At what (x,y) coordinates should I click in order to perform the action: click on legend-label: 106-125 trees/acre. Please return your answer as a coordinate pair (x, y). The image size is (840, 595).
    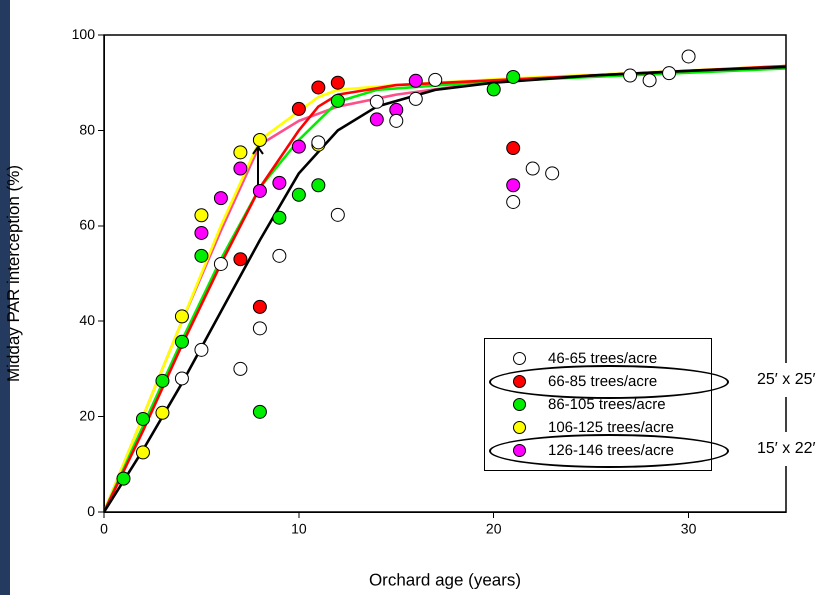
    Looking at the image, I should click on (611, 427).